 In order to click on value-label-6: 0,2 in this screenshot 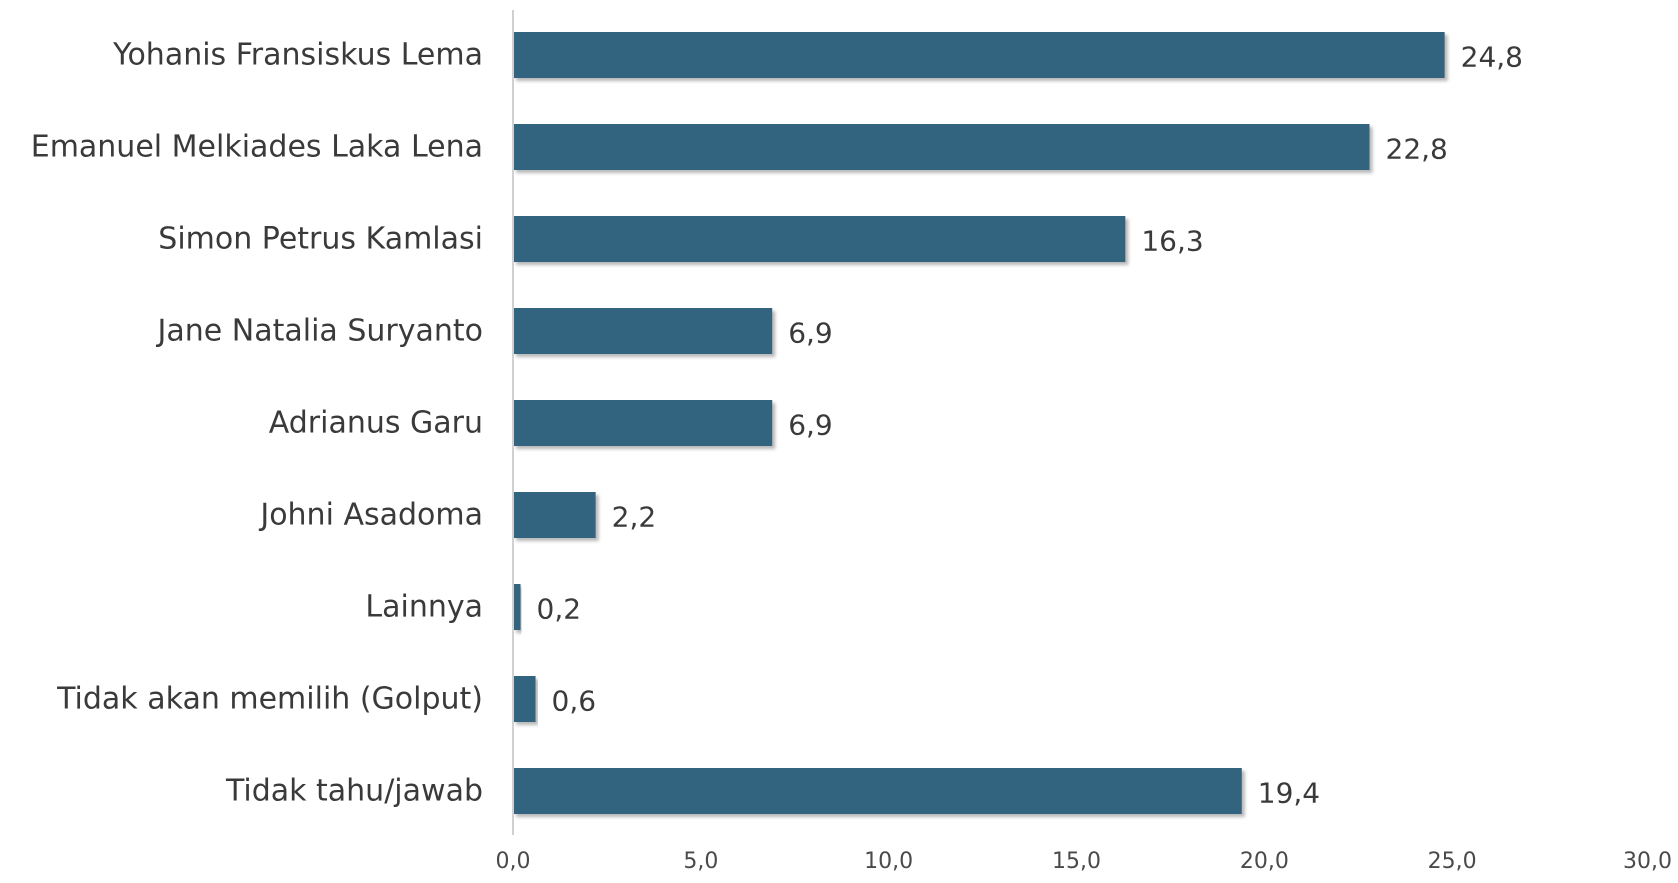, I will do `click(559, 609)`.